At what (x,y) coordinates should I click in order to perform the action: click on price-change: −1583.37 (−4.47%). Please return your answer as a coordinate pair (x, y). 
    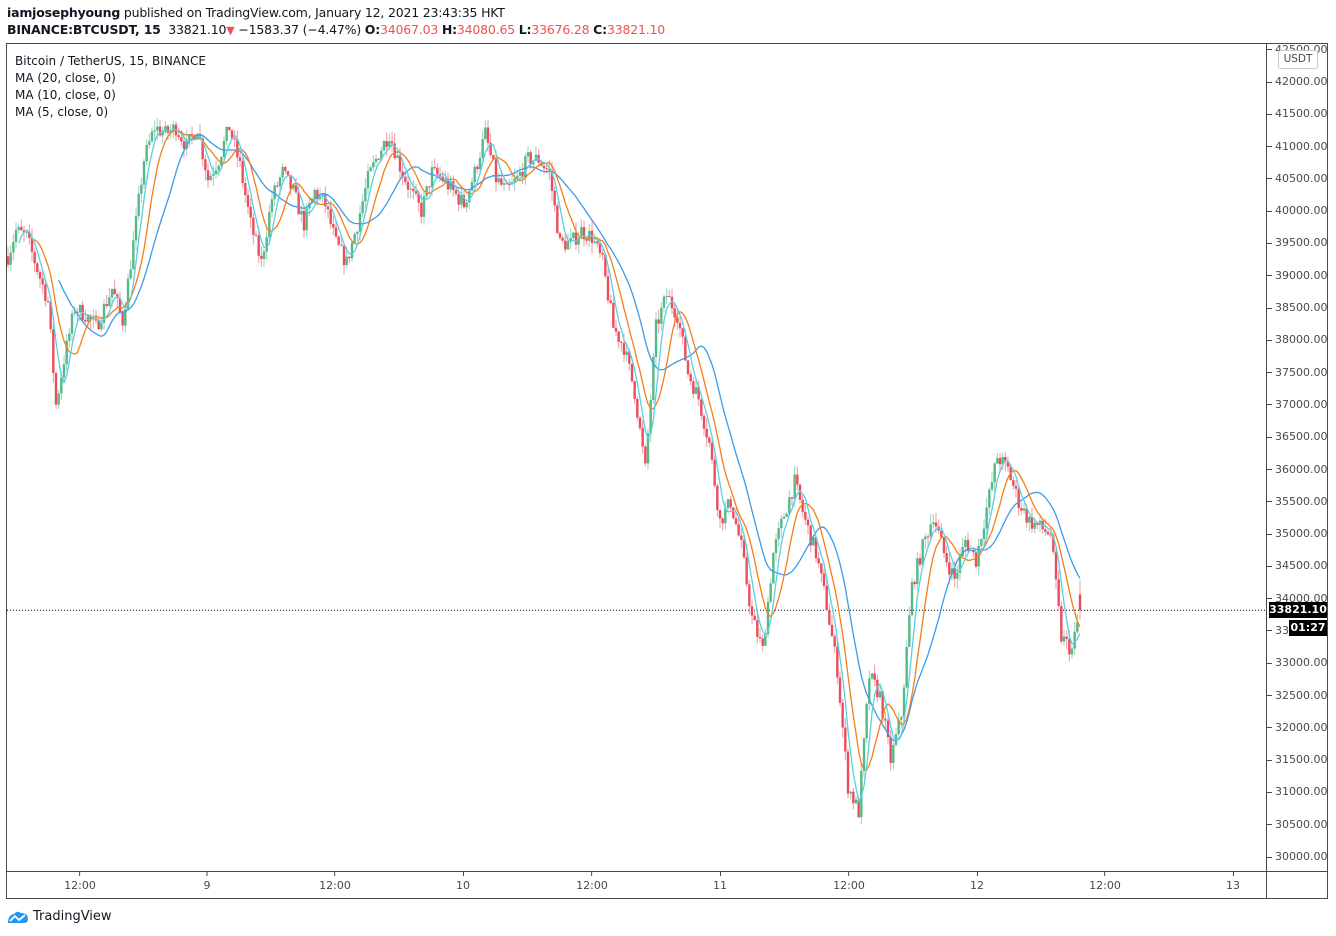
    Looking at the image, I should click on (300, 29).